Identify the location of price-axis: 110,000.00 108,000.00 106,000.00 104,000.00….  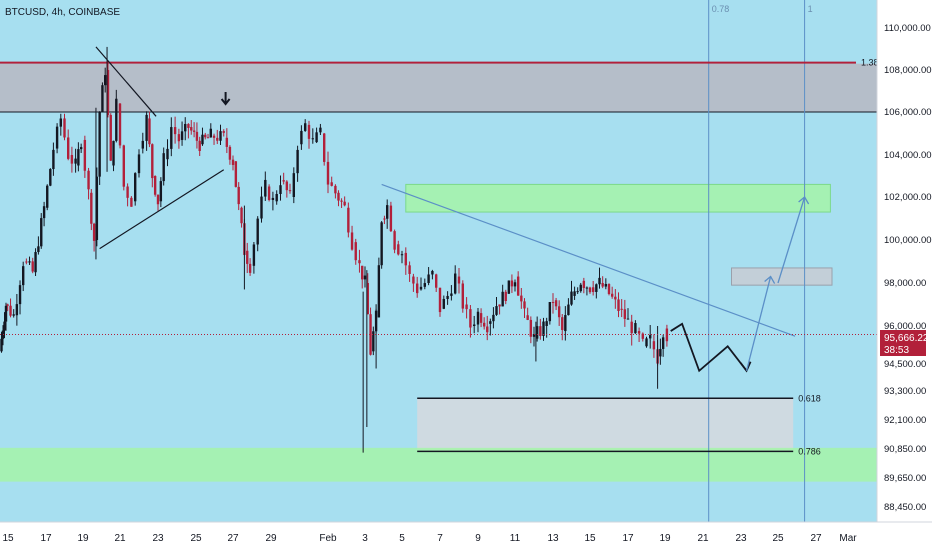
(904, 275).